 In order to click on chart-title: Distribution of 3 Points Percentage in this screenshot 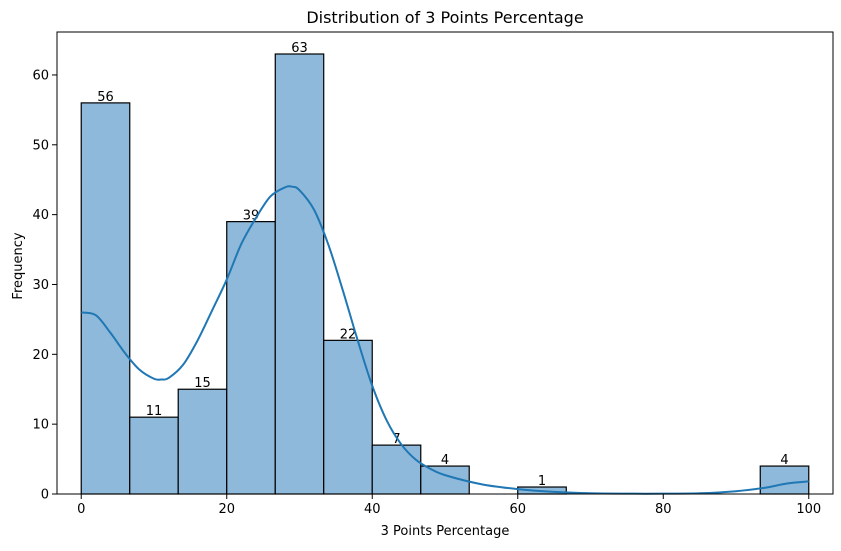, I will do `click(444, 17)`.